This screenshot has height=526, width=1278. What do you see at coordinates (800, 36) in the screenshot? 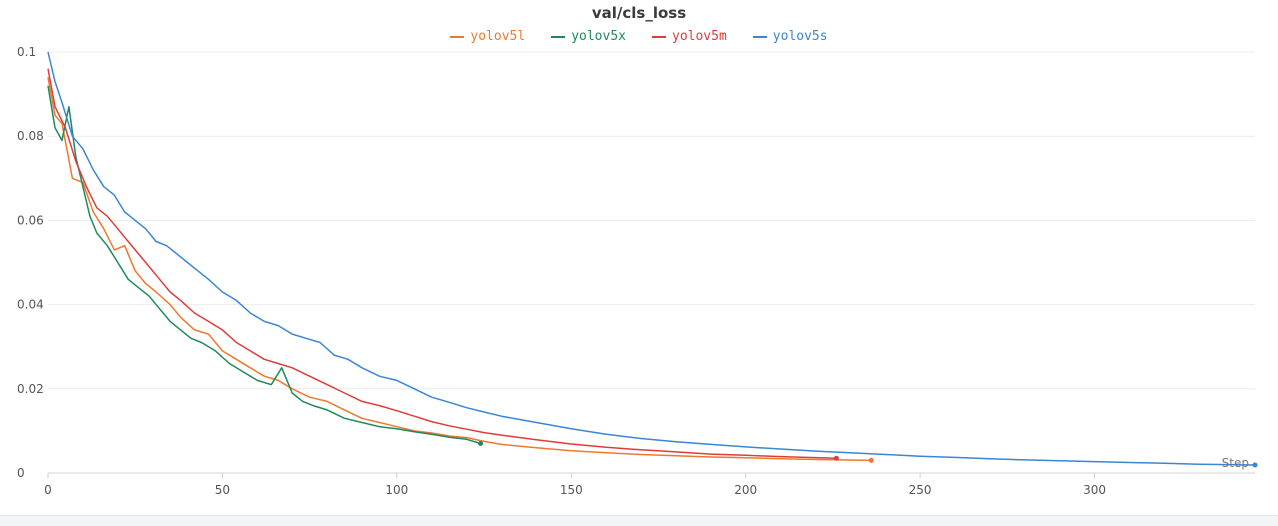
I see `legend-label: yolov5s` at bounding box center [800, 36].